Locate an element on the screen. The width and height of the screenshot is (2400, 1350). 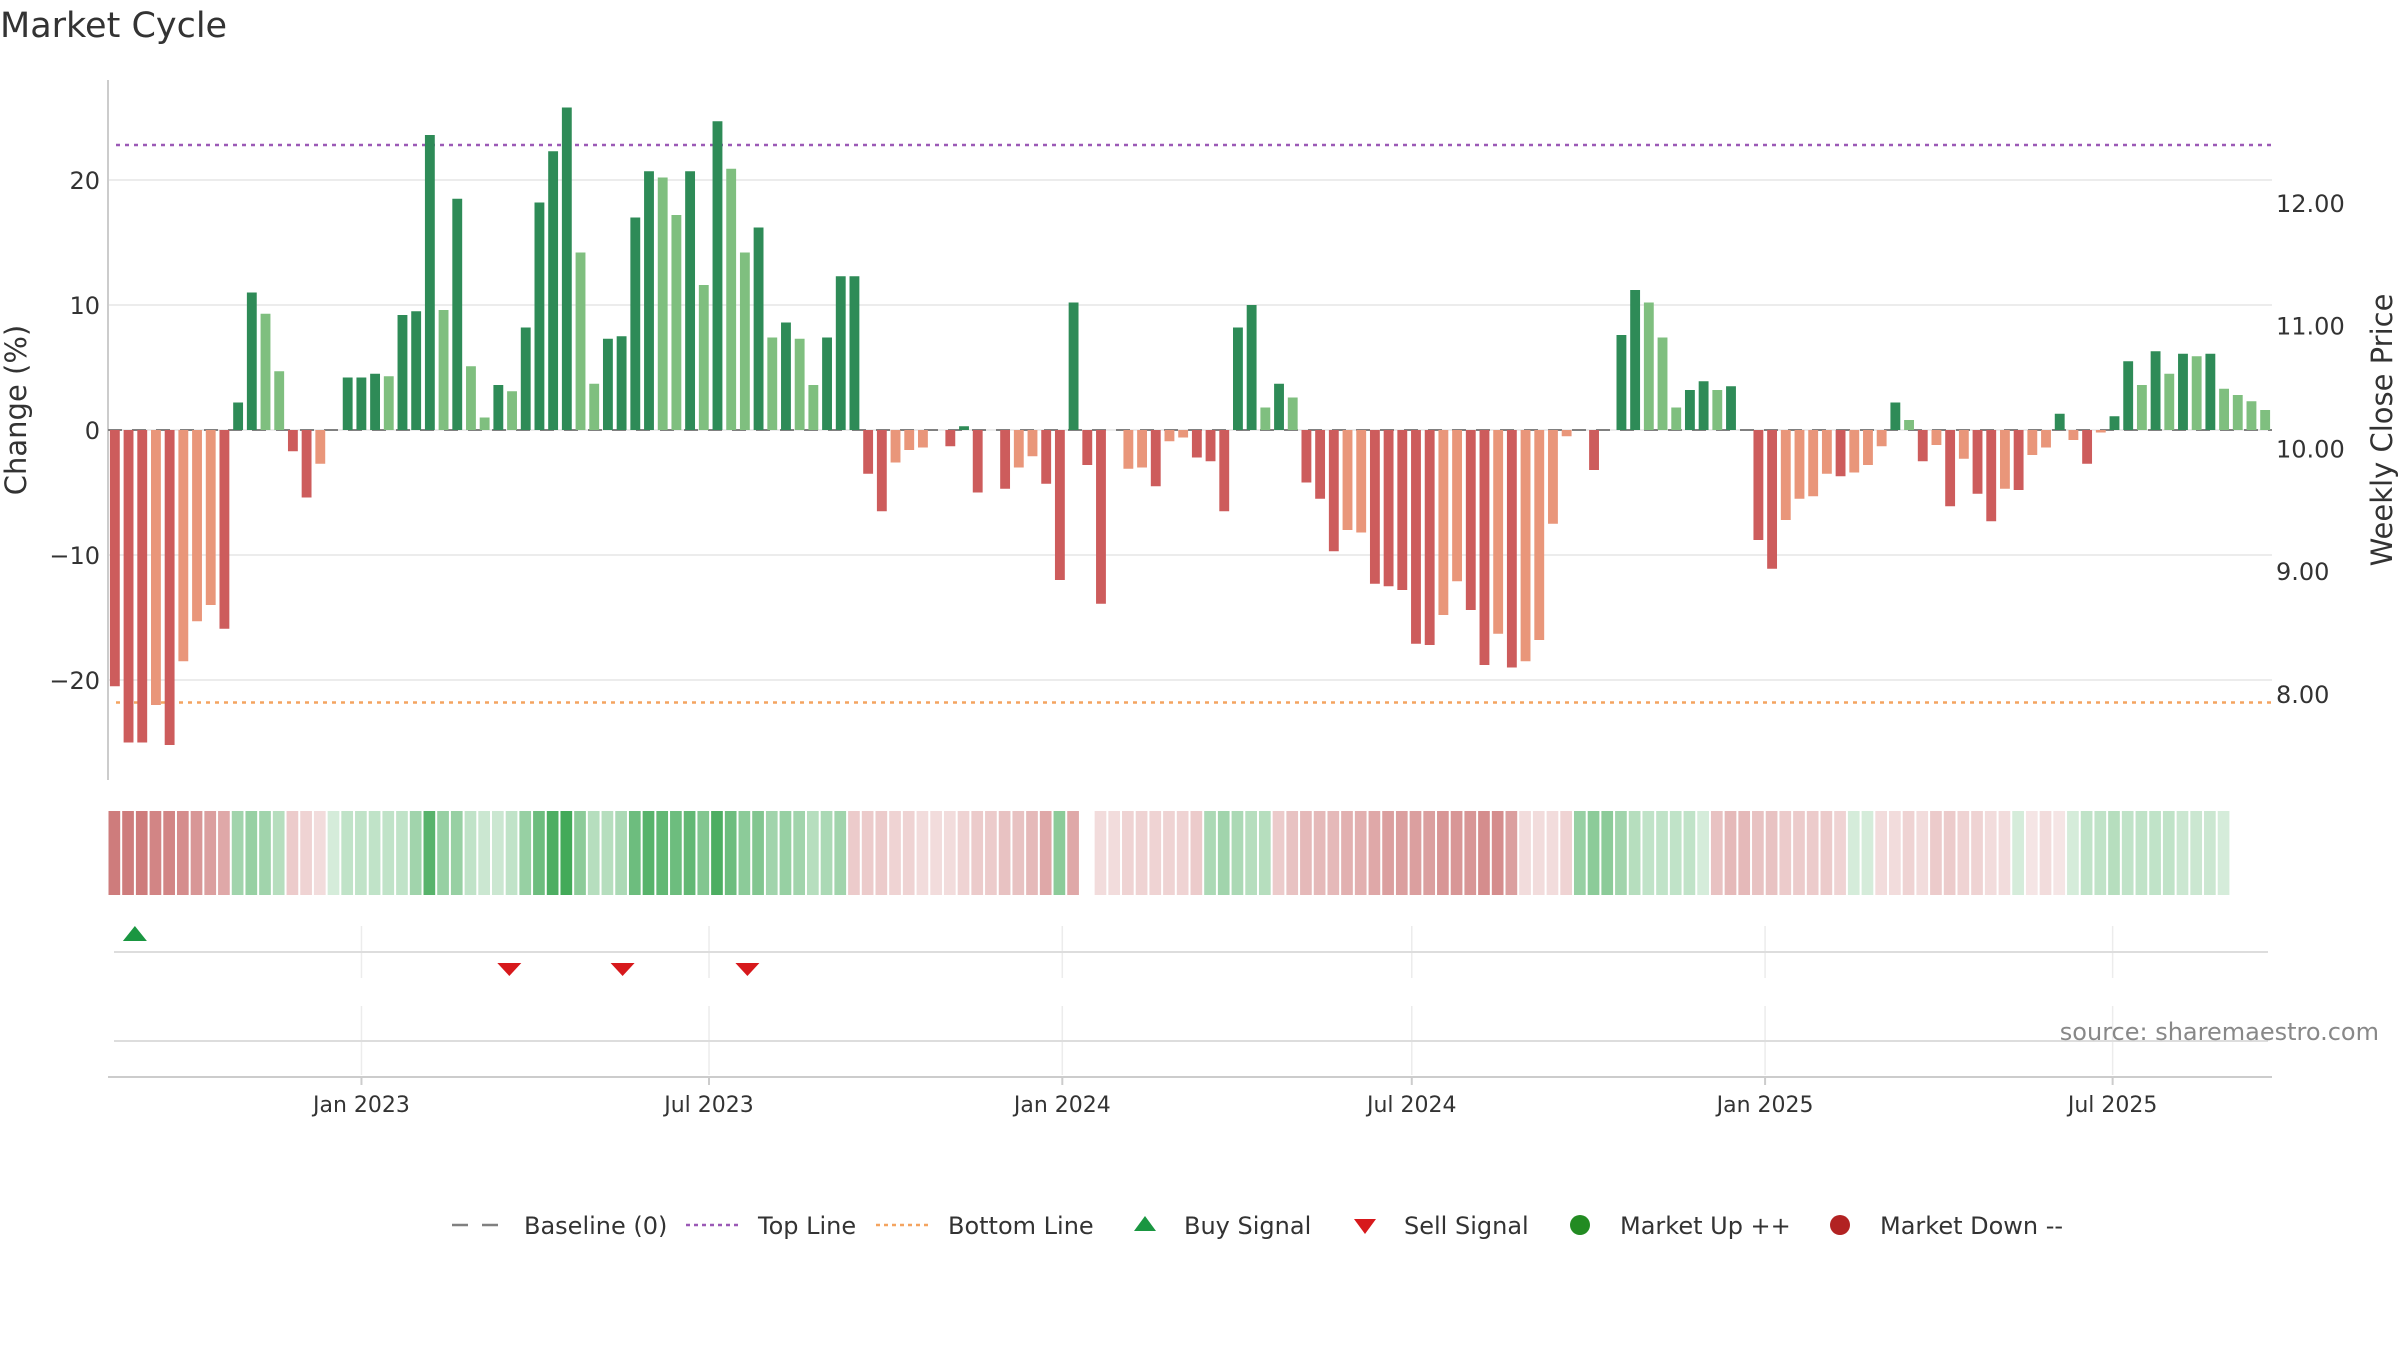
legend-item: Bottom Line is located at coordinates (985, 1226).